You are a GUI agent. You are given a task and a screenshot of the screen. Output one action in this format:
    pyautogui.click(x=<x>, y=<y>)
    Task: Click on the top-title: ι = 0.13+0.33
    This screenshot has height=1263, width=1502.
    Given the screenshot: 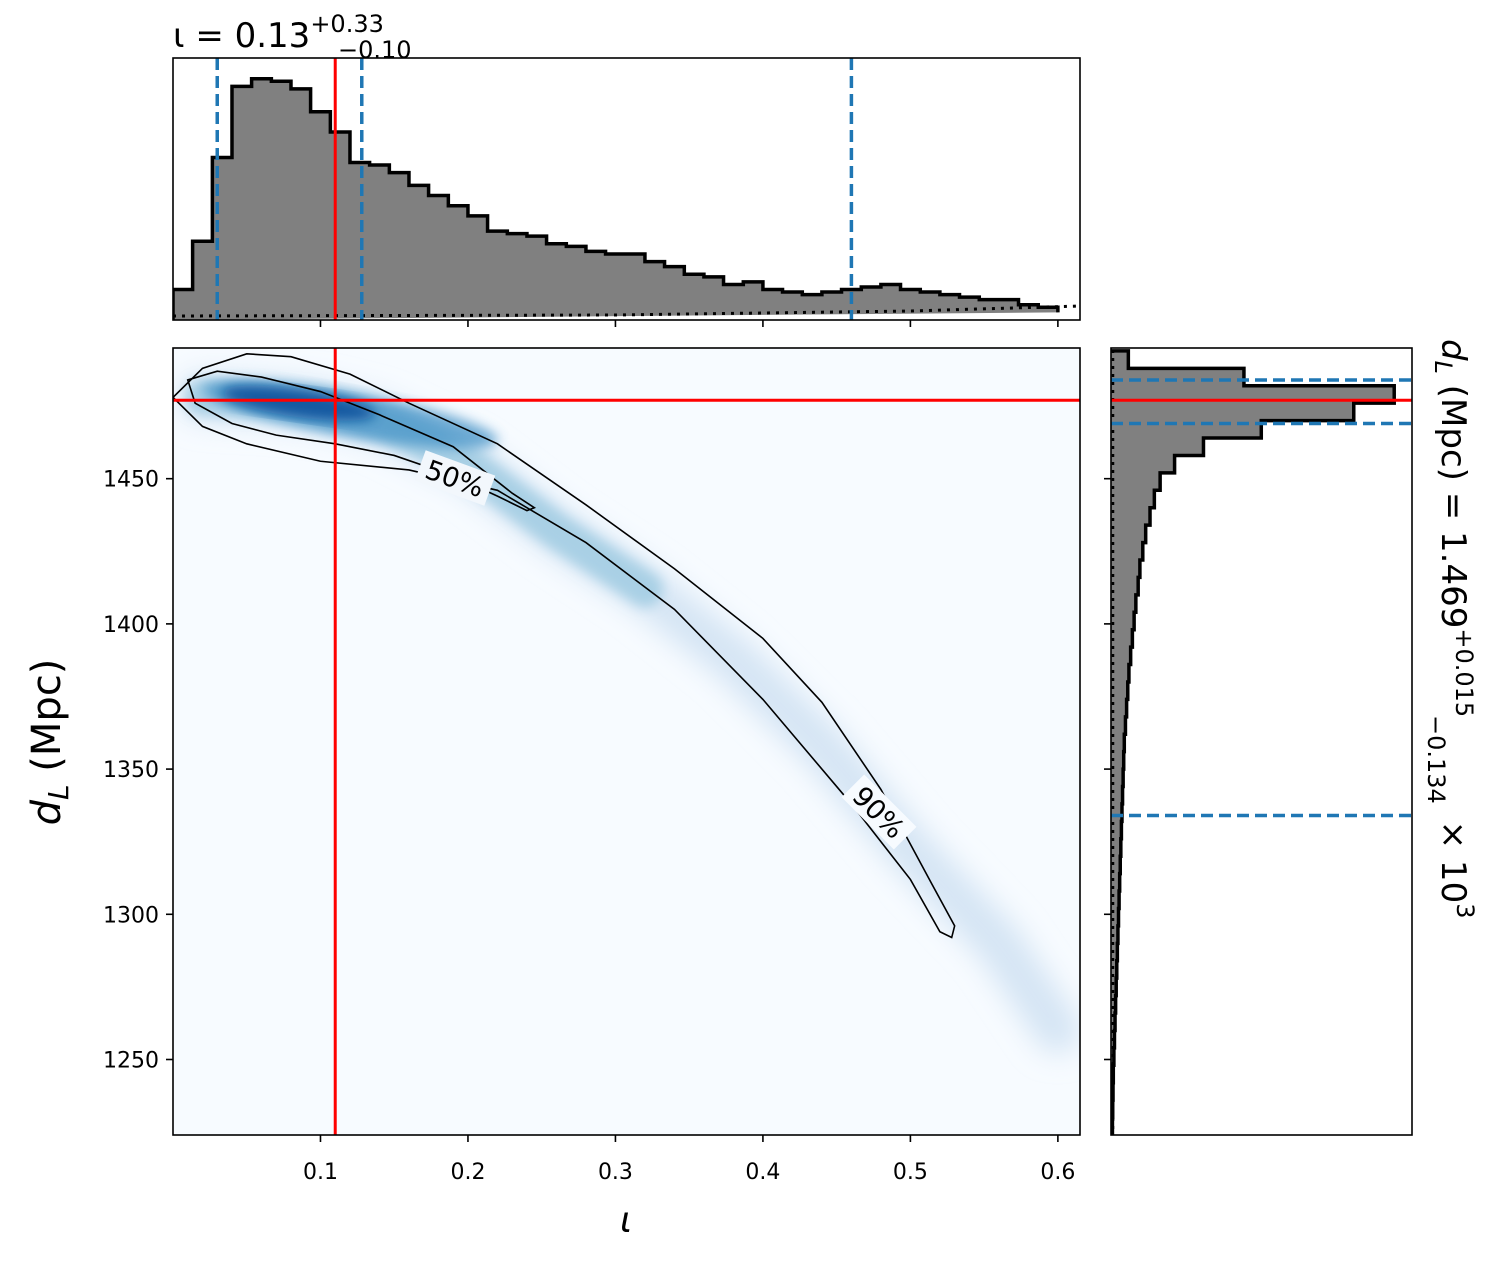 What is the action you would take?
    pyautogui.click(x=278, y=33)
    